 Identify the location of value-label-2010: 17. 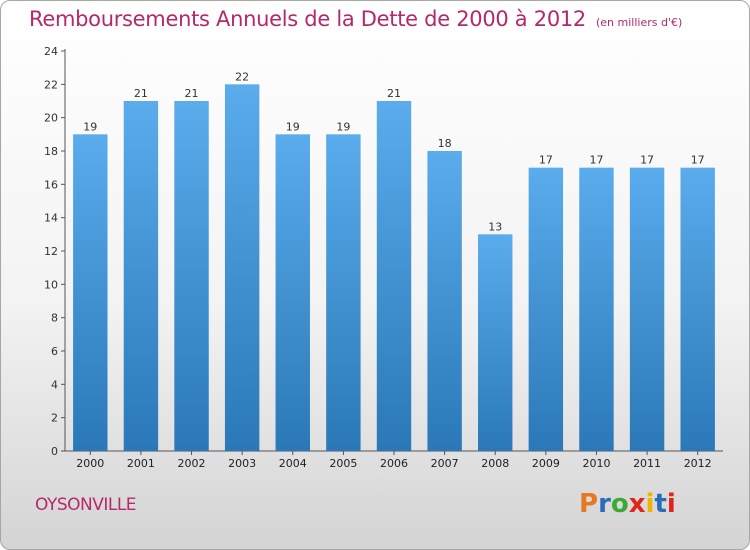
(596, 160).